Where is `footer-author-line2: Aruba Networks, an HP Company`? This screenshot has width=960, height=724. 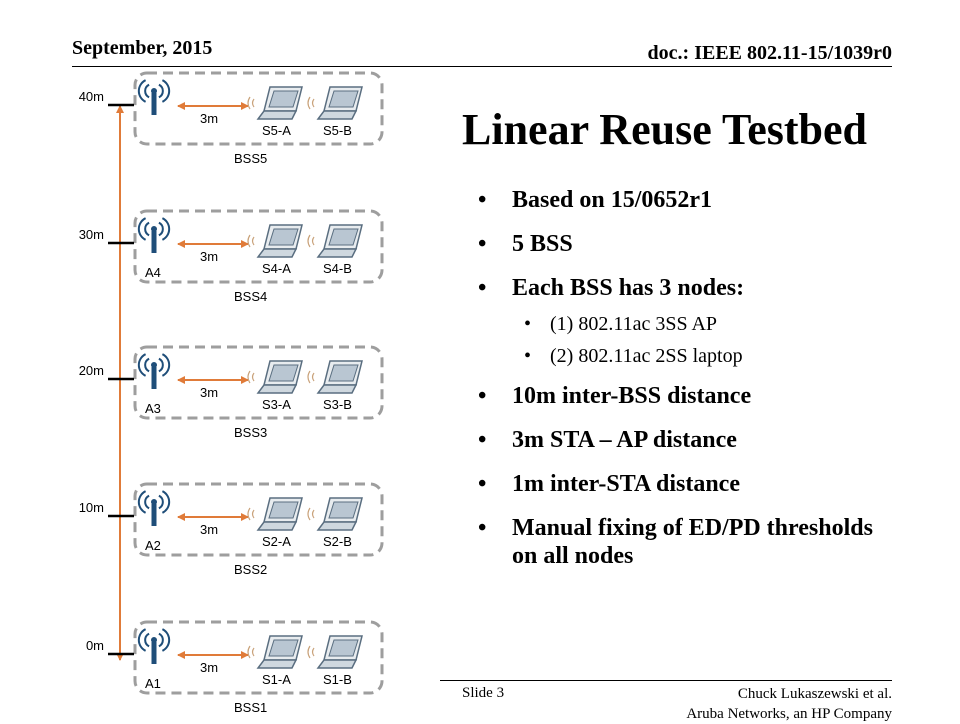
footer-author-line2: Aruba Networks, an HP Company is located at coordinates (789, 714).